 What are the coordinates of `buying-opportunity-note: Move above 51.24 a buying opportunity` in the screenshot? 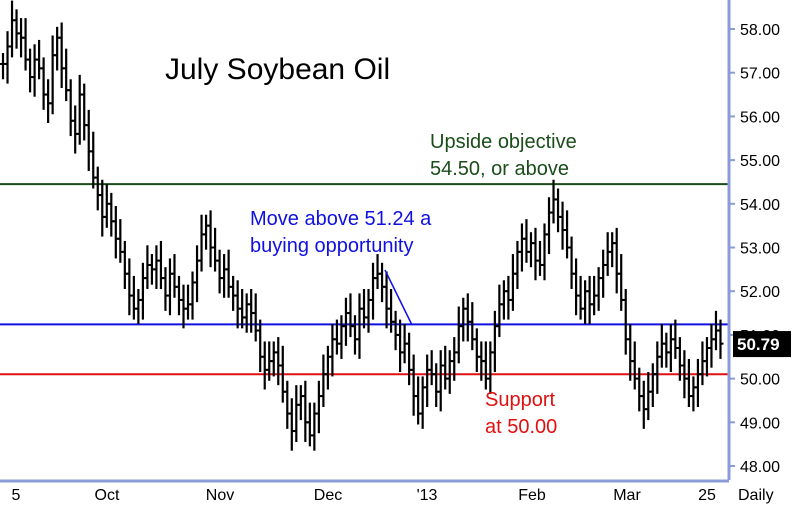 It's located at (343, 232).